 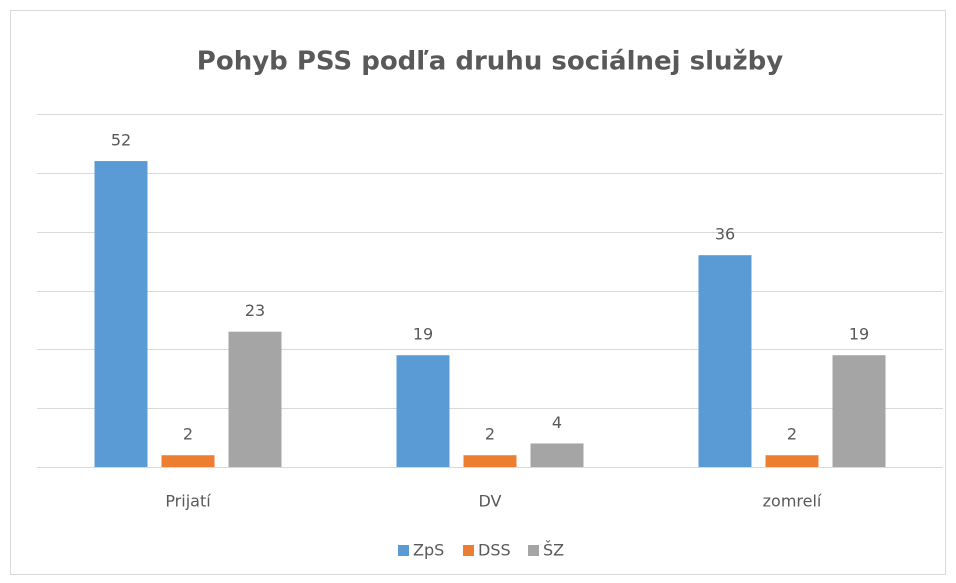 What do you see at coordinates (725, 234) in the screenshot?
I see `data-label: 36` at bounding box center [725, 234].